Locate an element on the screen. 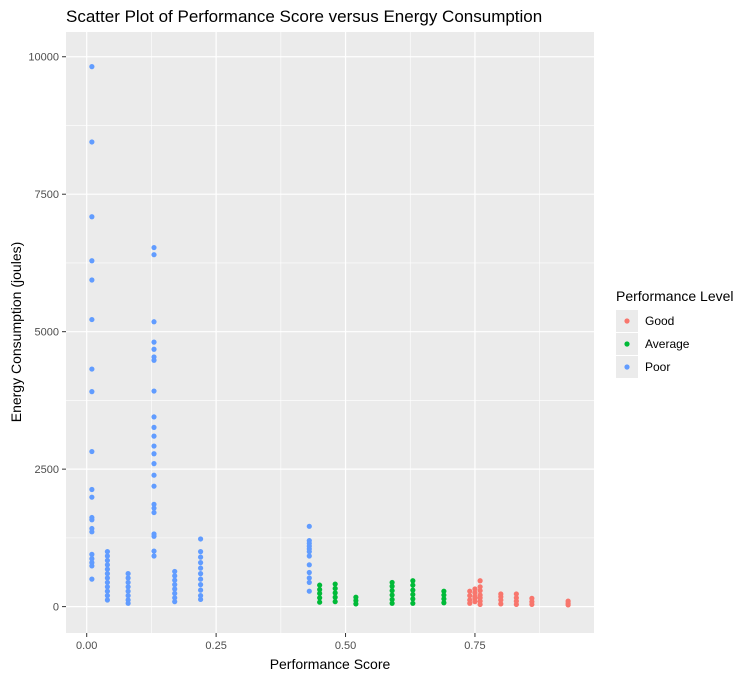  legend-label-average: Average is located at coordinates (667, 344).